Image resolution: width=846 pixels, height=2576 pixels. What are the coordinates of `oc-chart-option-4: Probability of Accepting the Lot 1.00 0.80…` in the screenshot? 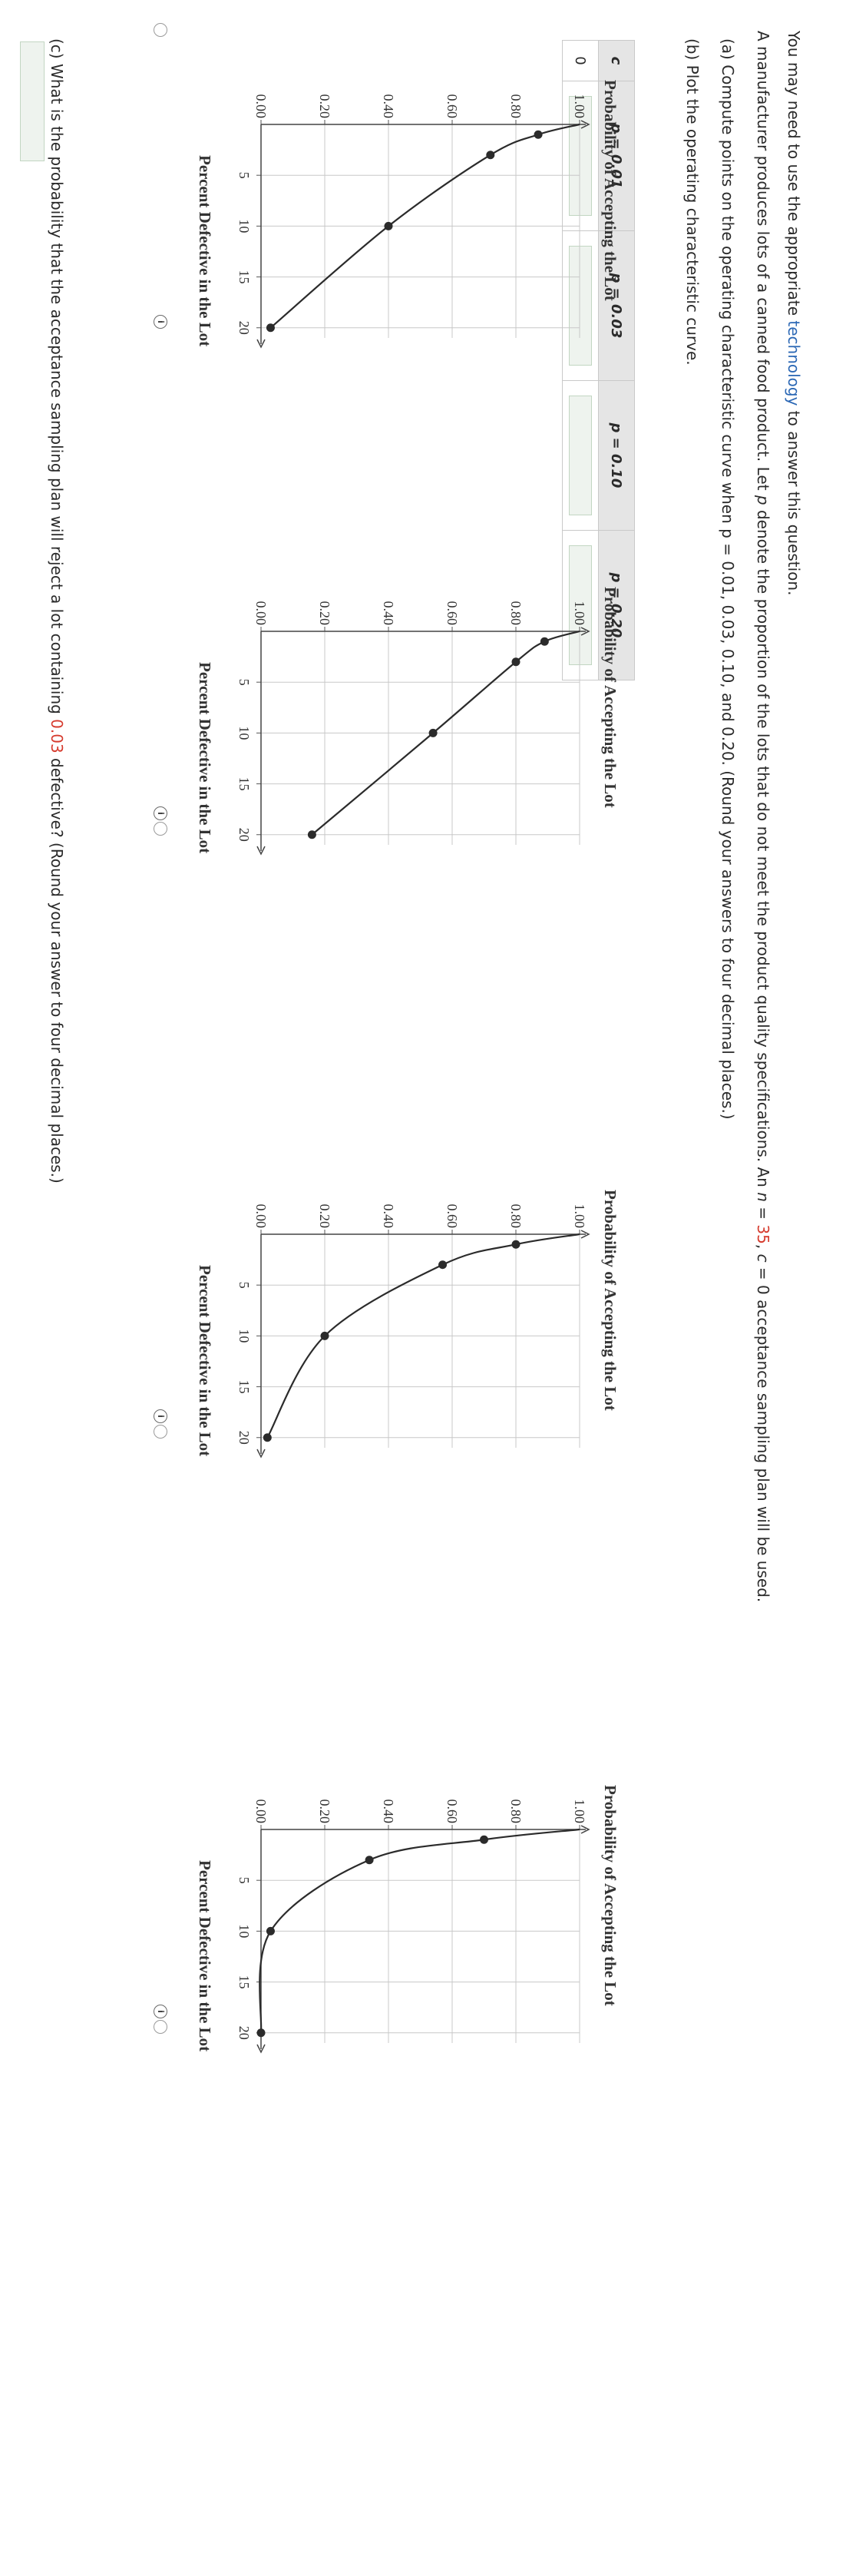 It's located at (388, 1920).